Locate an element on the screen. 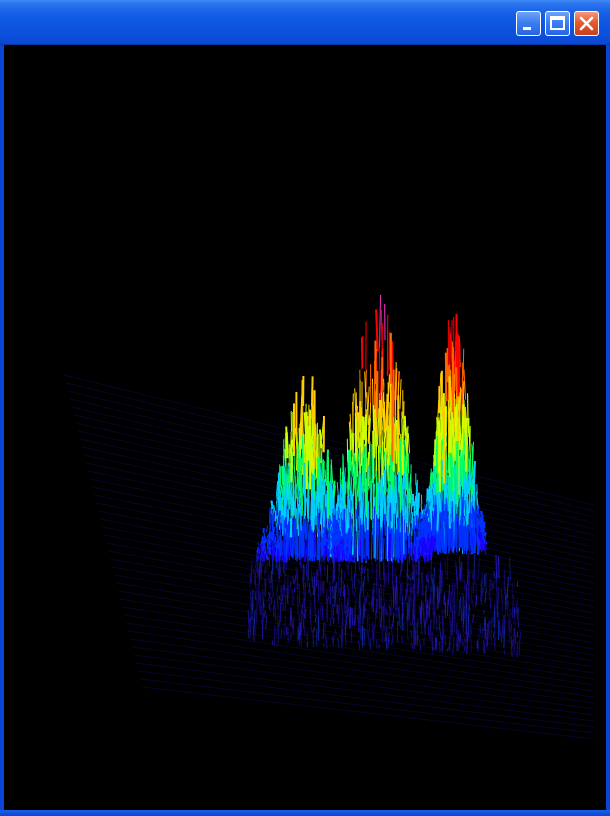  maximize-button is located at coordinates (557, 23).